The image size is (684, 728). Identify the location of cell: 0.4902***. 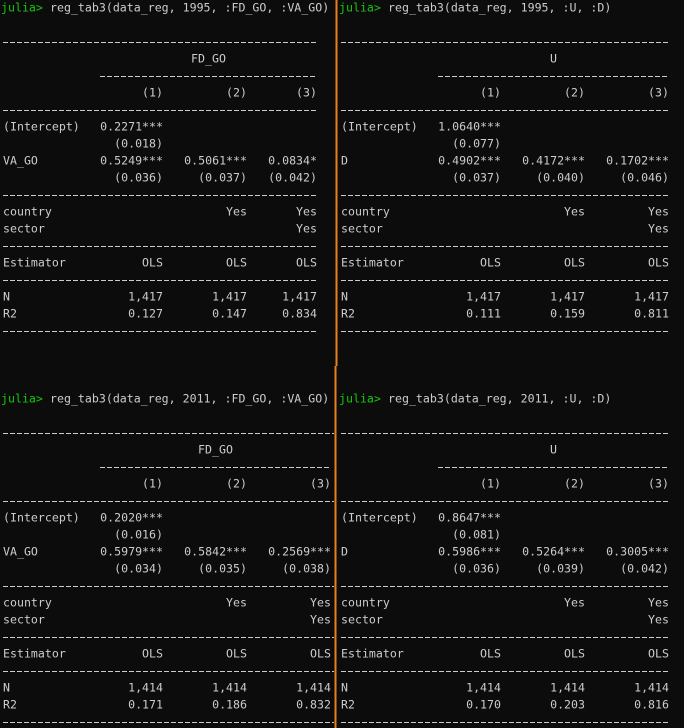
(469, 161).